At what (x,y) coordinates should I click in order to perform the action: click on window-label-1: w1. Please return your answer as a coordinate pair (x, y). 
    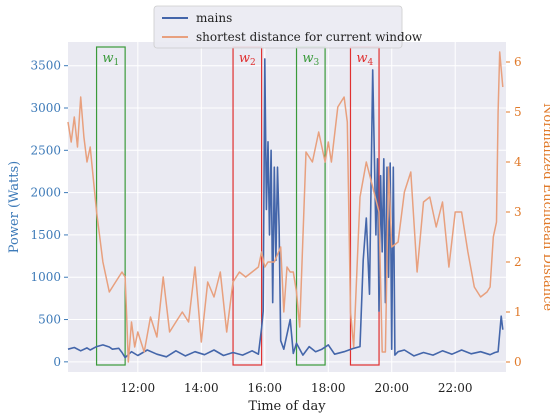
    Looking at the image, I should click on (110, 59).